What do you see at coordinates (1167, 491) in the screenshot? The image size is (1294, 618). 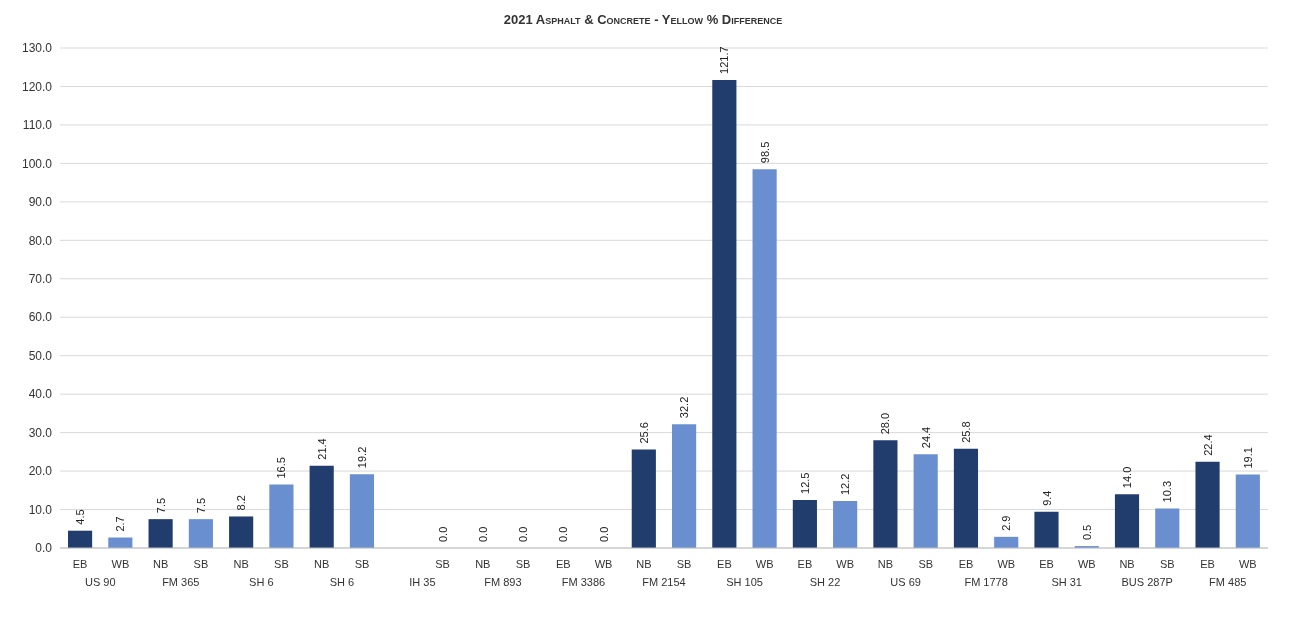 I see `data-label: 10.3` at bounding box center [1167, 491].